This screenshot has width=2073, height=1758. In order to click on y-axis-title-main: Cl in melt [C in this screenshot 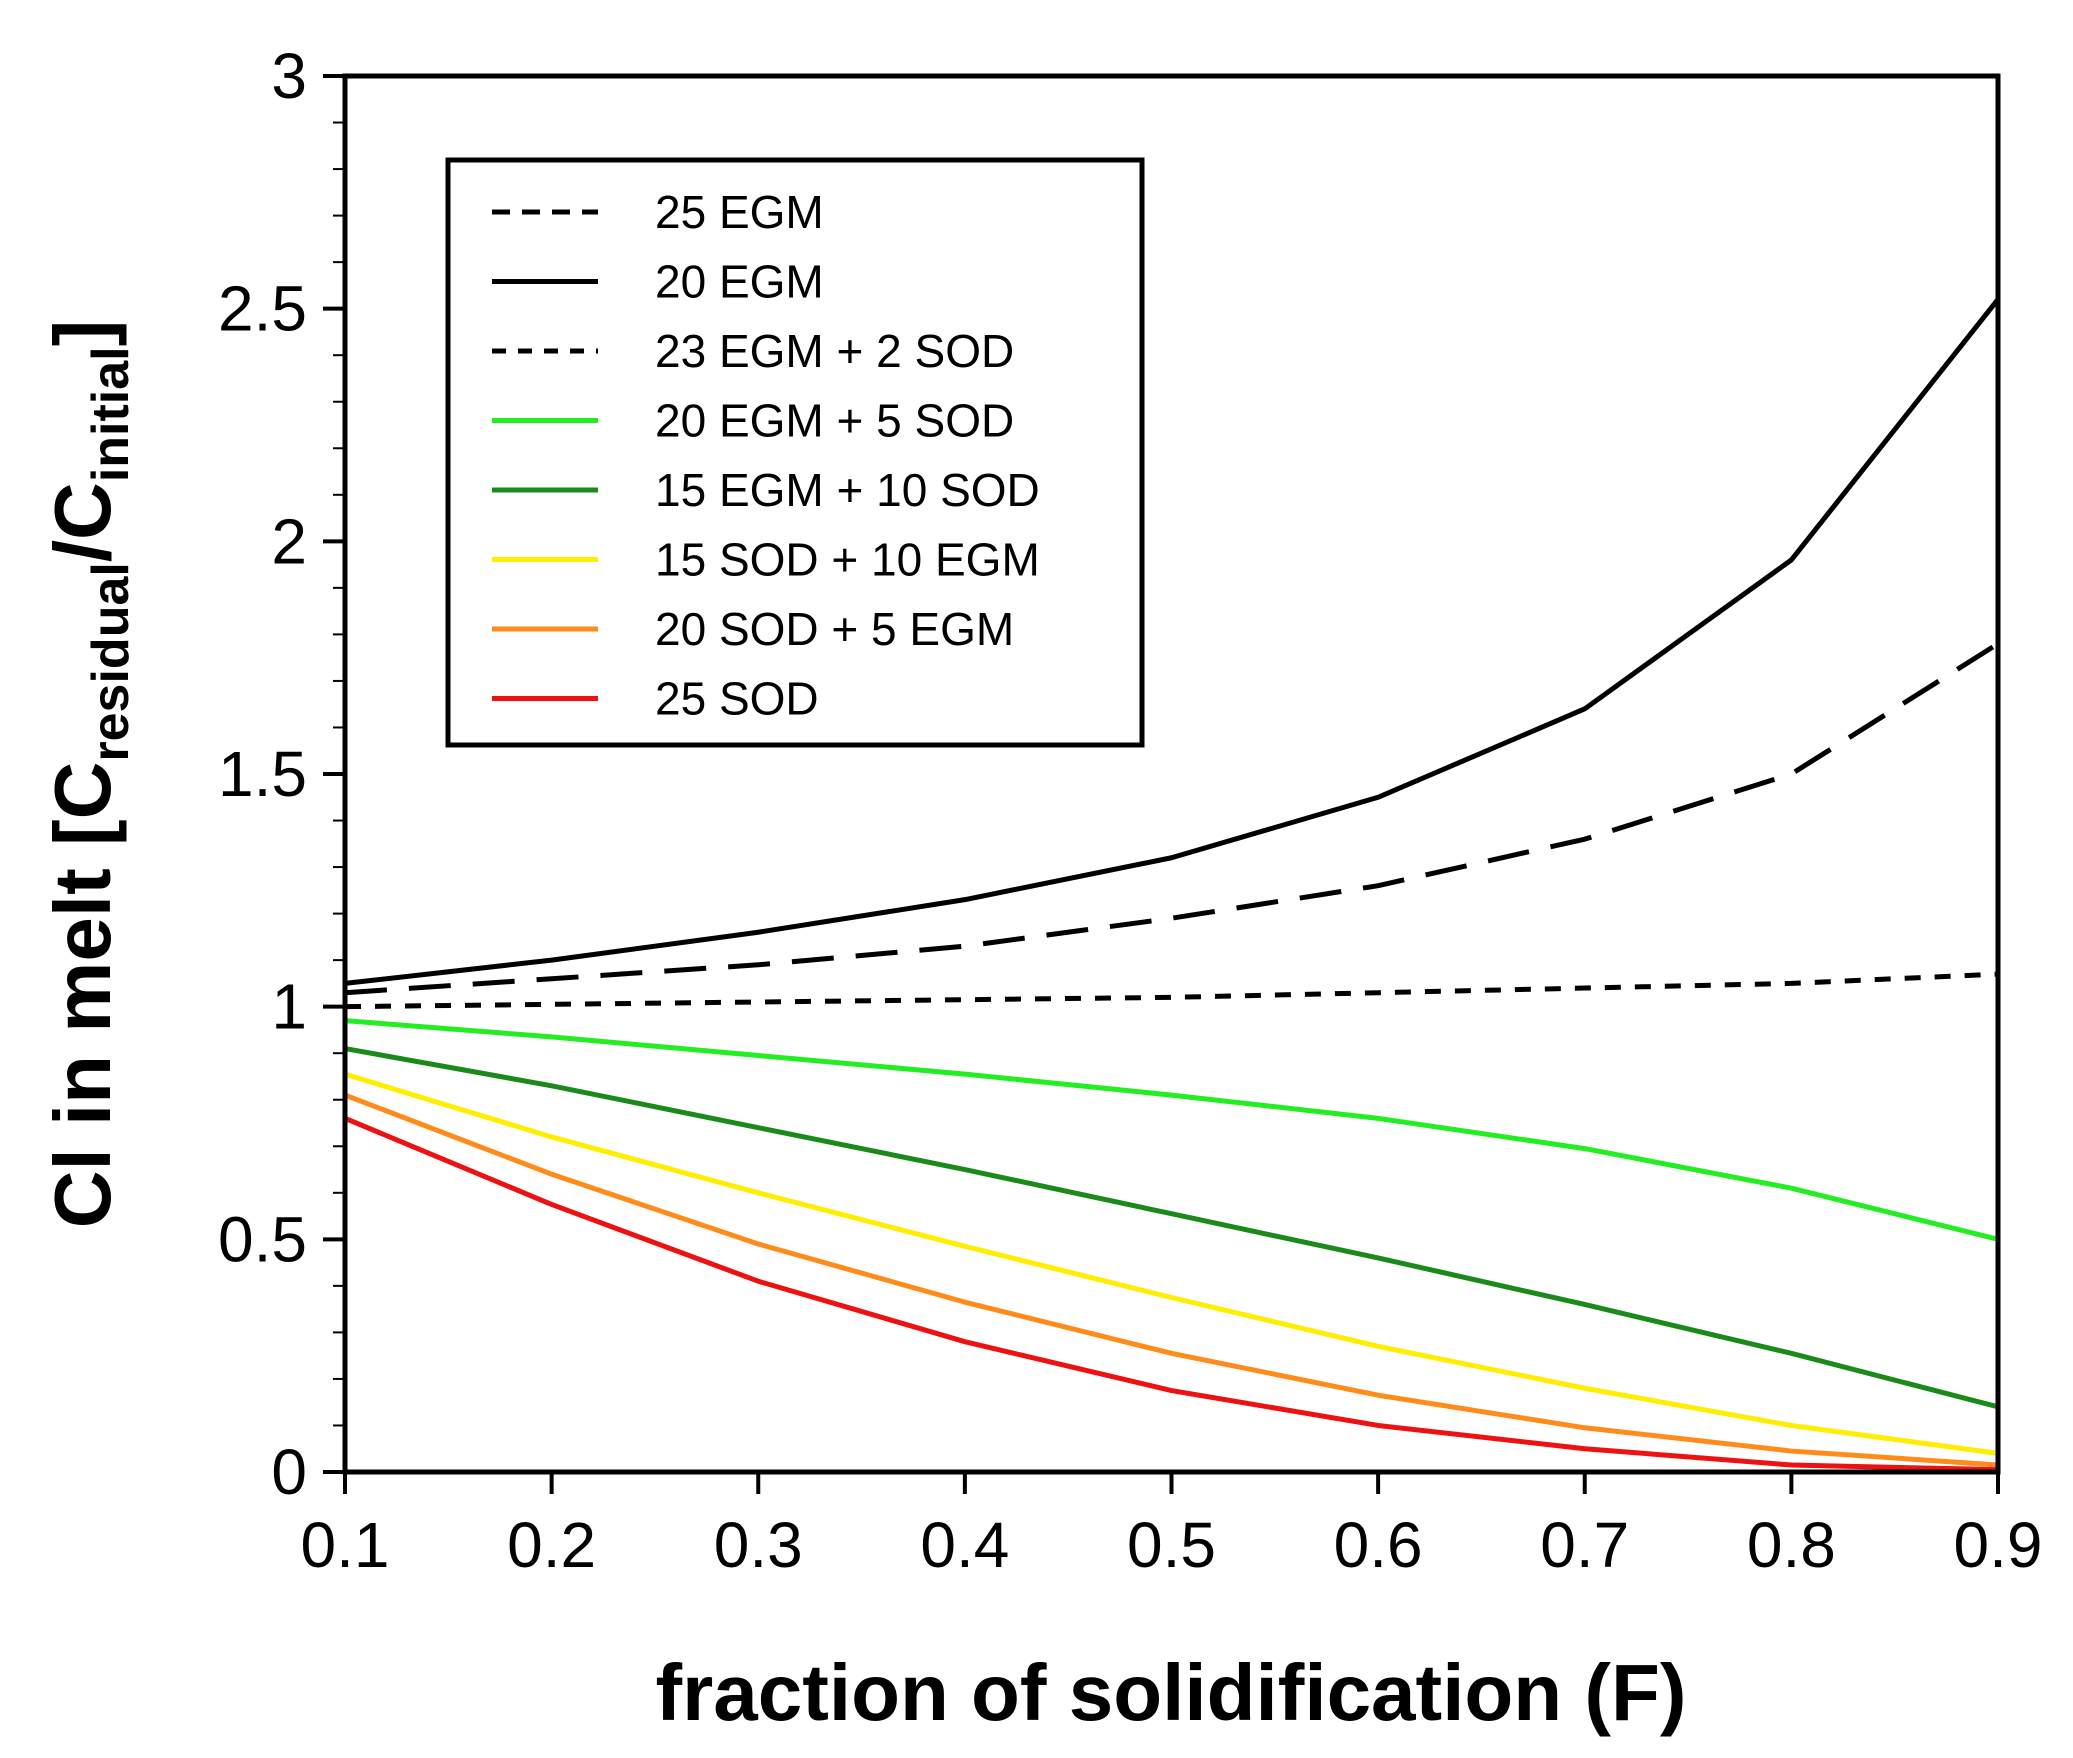, I will do `click(82, 995)`.